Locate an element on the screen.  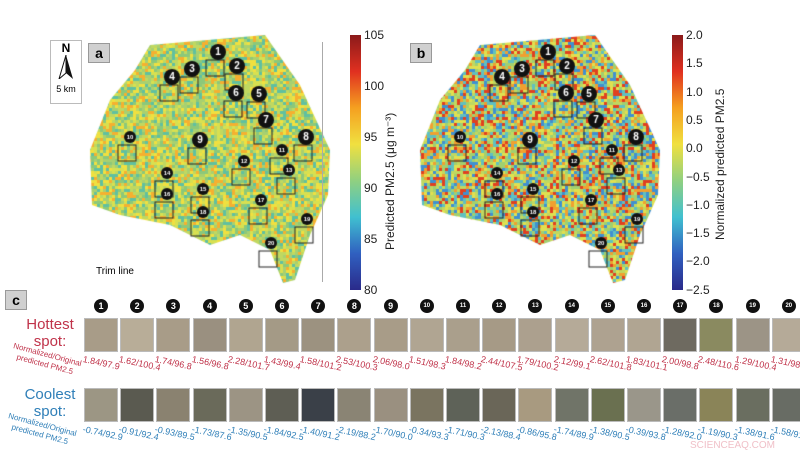
colorbar-b-tick: 0.5 is located at coordinates (694, 119).